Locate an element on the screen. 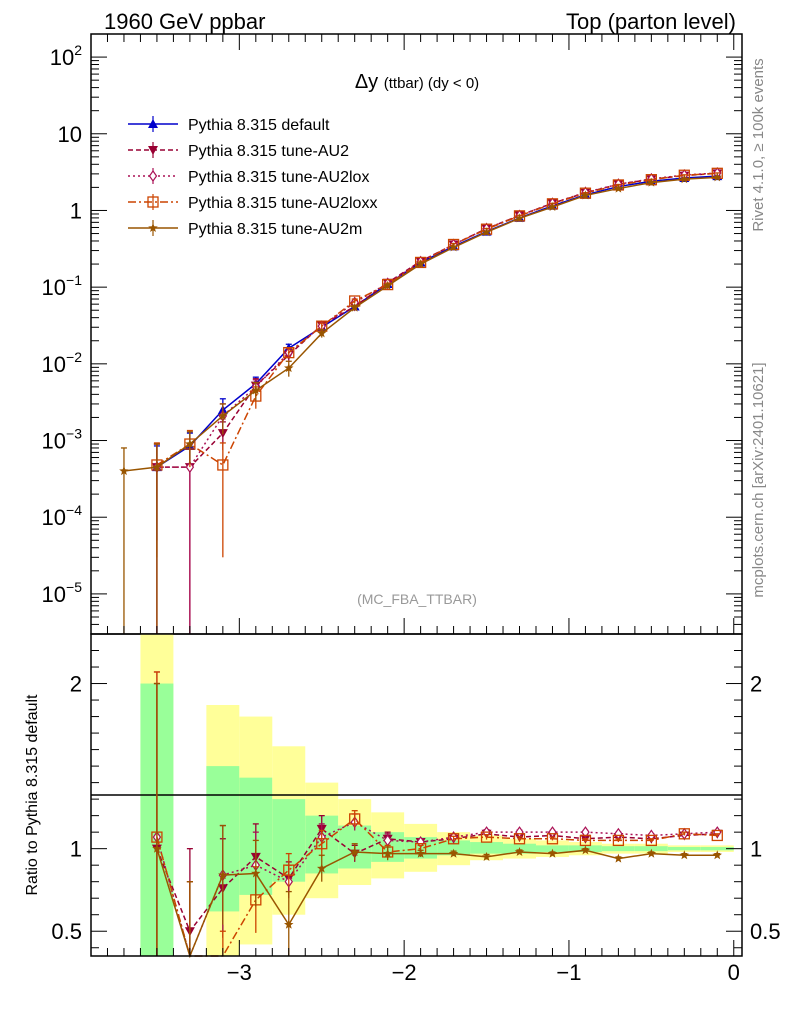  plot-title: Δy (ttbar) (dy < 0) is located at coordinates (417, 82).